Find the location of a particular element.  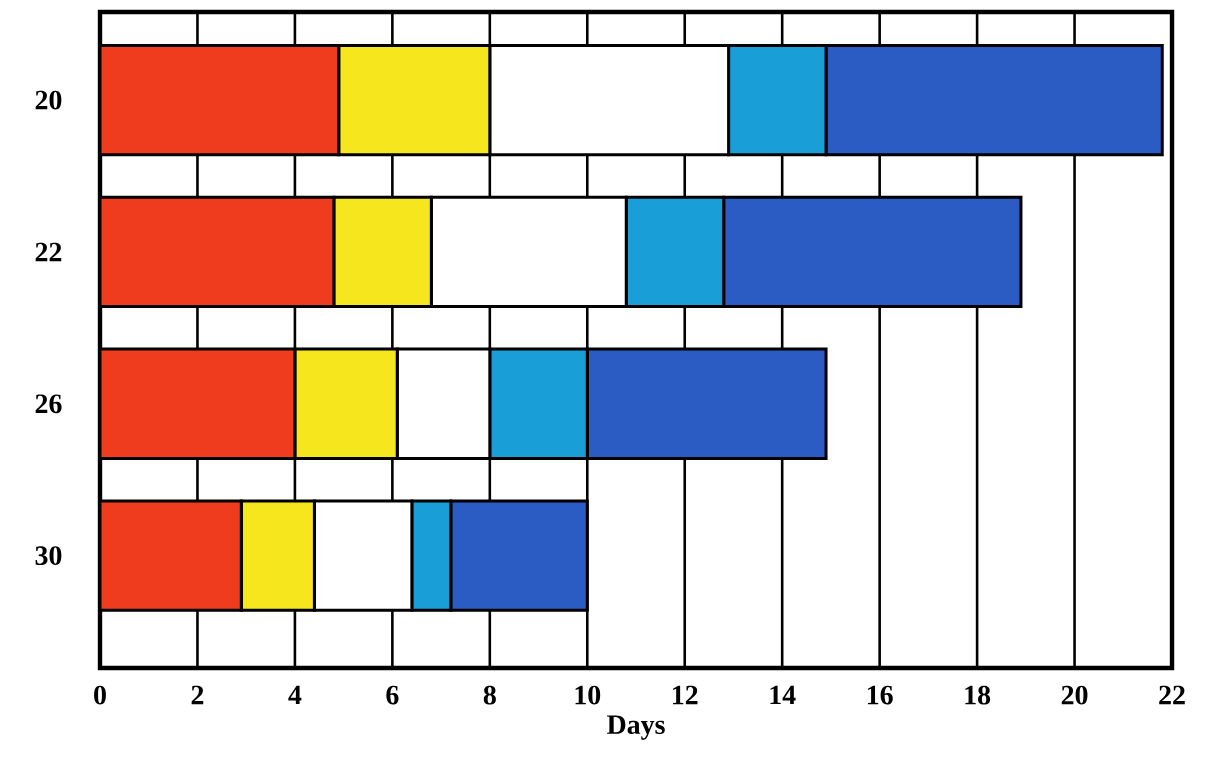

x-tick-label: 4 is located at coordinates (295, 695).